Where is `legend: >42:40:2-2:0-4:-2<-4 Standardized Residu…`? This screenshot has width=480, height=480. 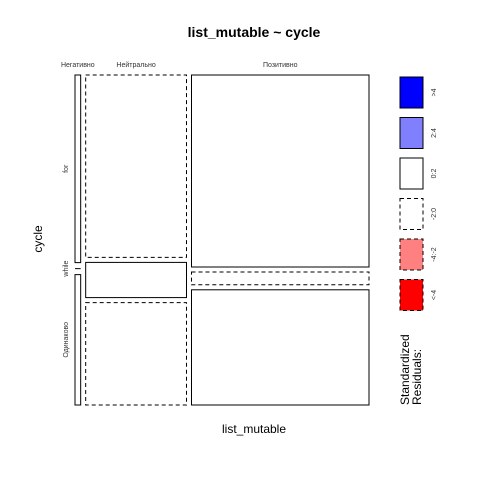 legend: >42:40:2-2:0-4:-2<-4 Standardized Residu… is located at coordinates (418, 241).